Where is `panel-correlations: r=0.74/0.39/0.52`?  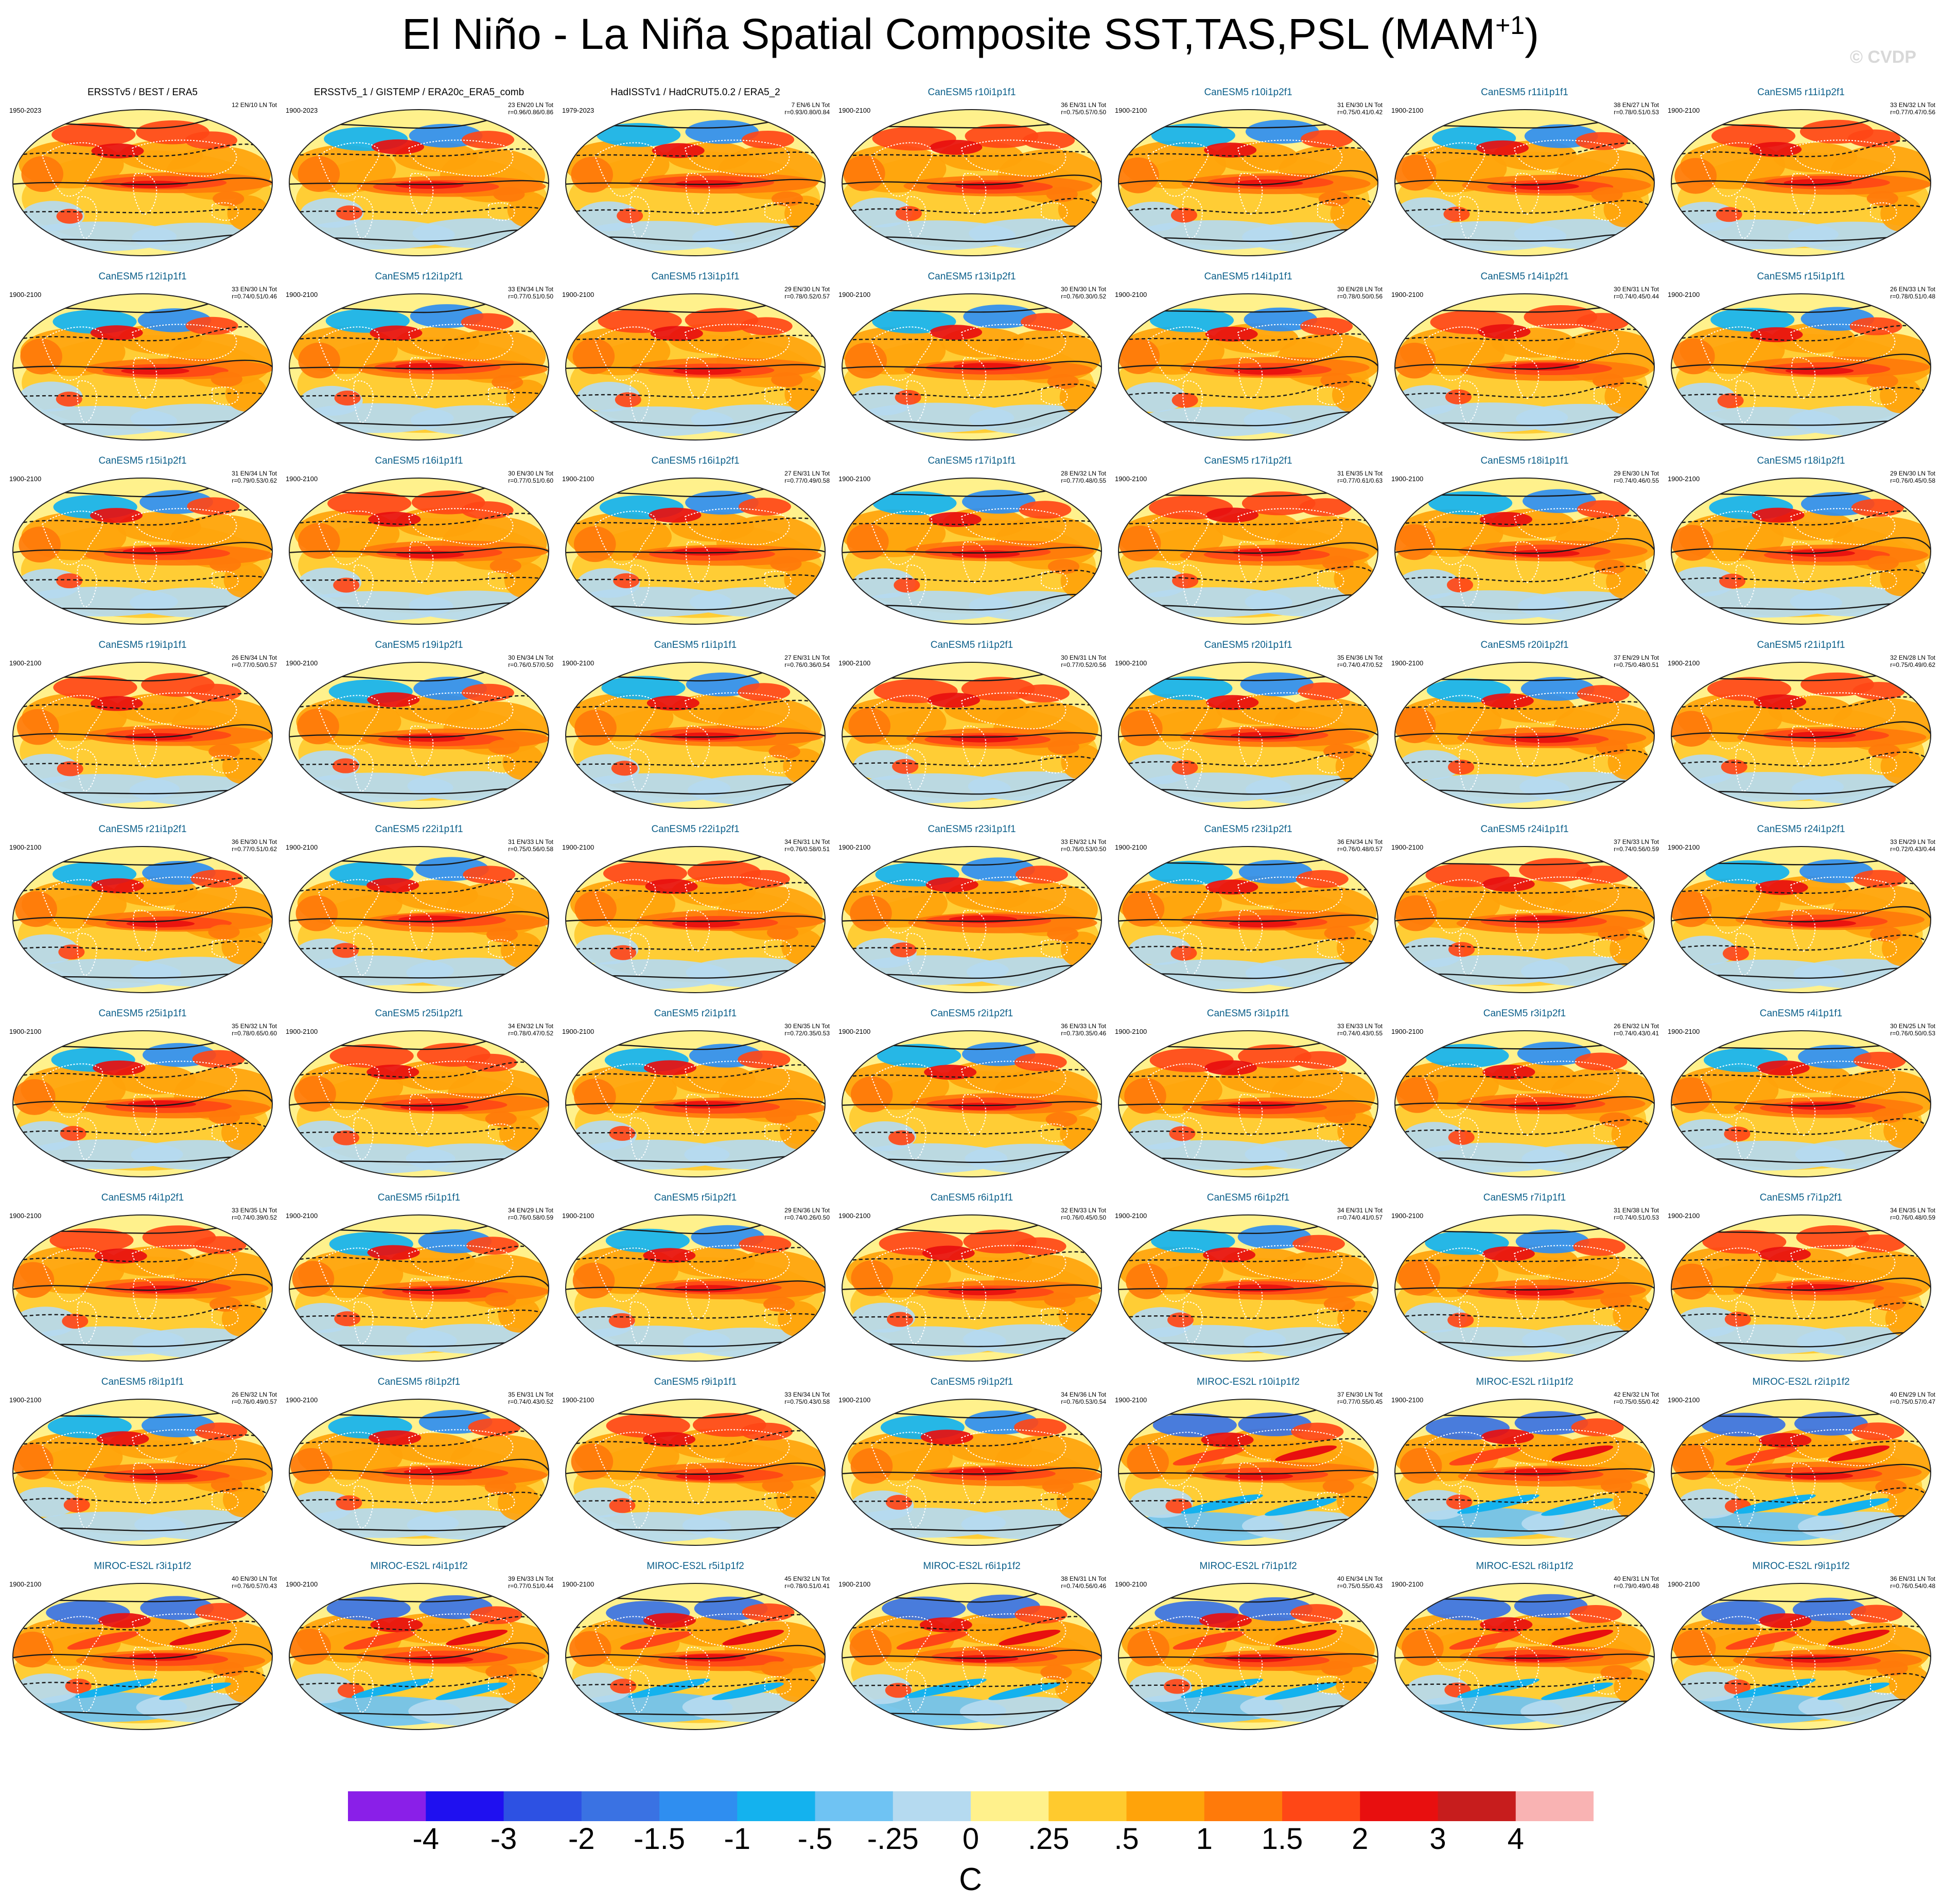 panel-correlations: r=0.74/0.39/0.52 is located at coordinates (255, 1217).